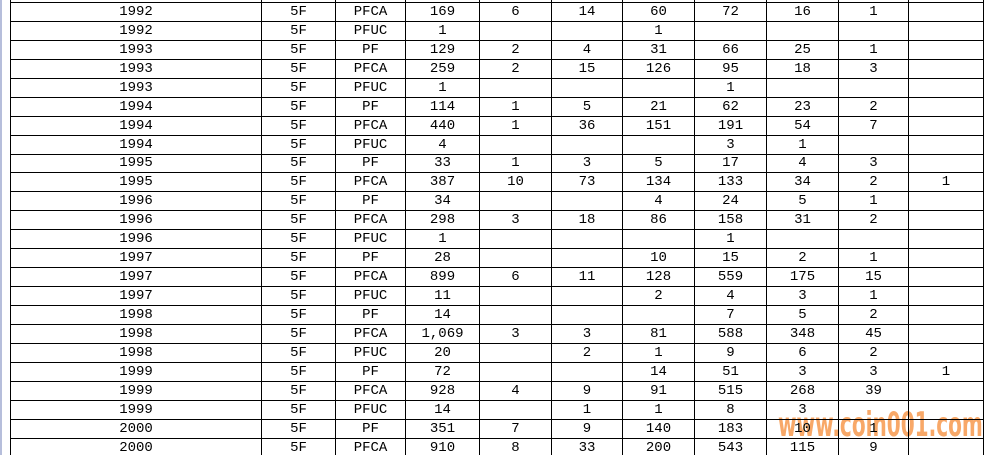  What do you see at coordinates (136, 258) in the screenshot?
I see `table-cell: 1997` at bounding box center [136, 258].